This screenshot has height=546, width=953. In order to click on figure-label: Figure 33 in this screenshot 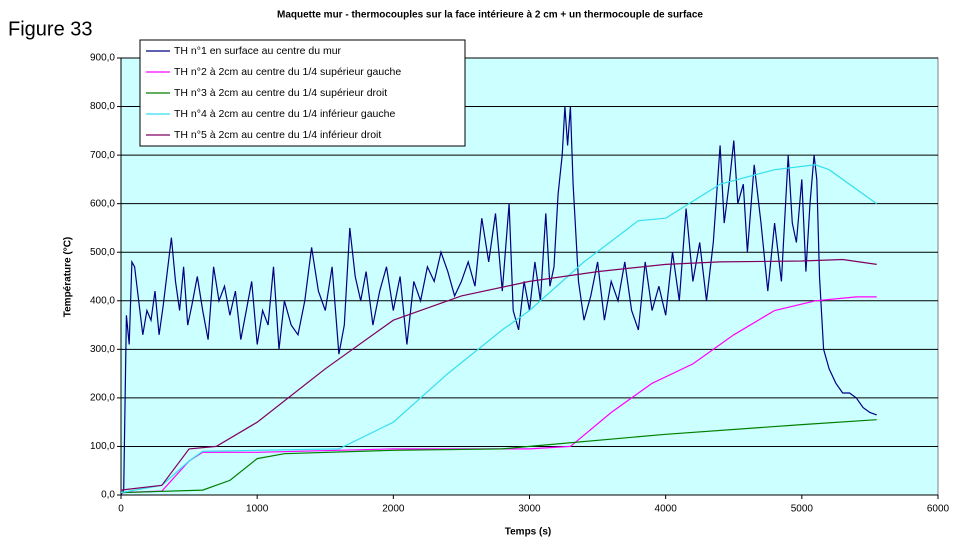, I will do `click(50, 29)`.